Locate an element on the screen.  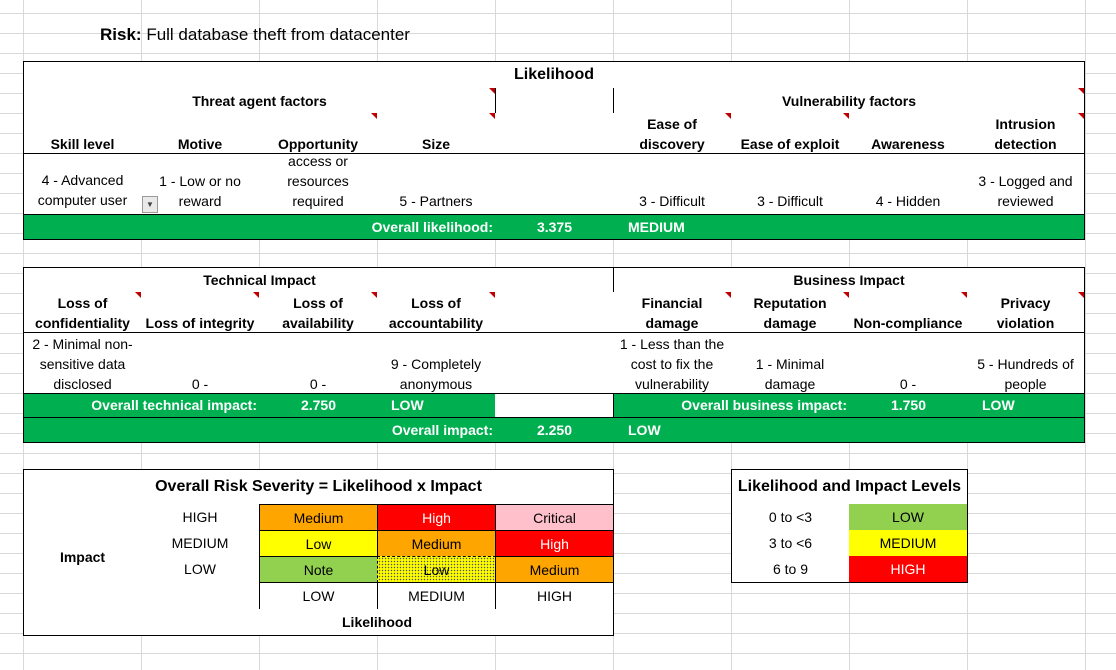
levels-level-high: HIGH is located at coordinates (908, 569).